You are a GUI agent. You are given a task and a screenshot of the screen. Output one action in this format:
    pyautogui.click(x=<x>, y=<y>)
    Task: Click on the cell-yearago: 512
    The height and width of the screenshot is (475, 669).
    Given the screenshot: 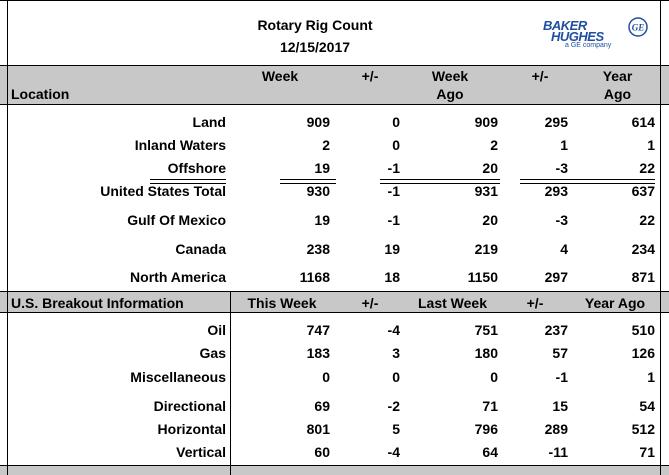 What is the action you would take?
    pyautogui.click(x=643, y=429)
    